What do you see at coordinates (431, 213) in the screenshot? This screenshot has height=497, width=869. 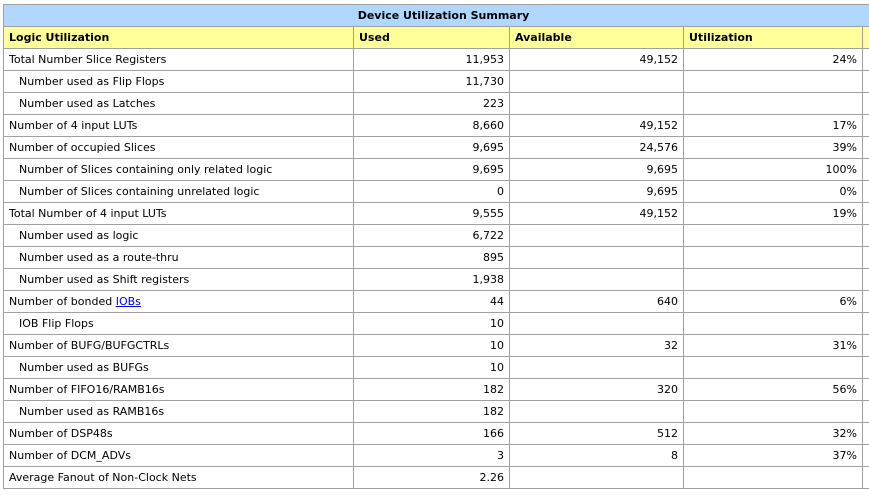 I see `cell-used: 9,555` at bounding box center [431, 213].